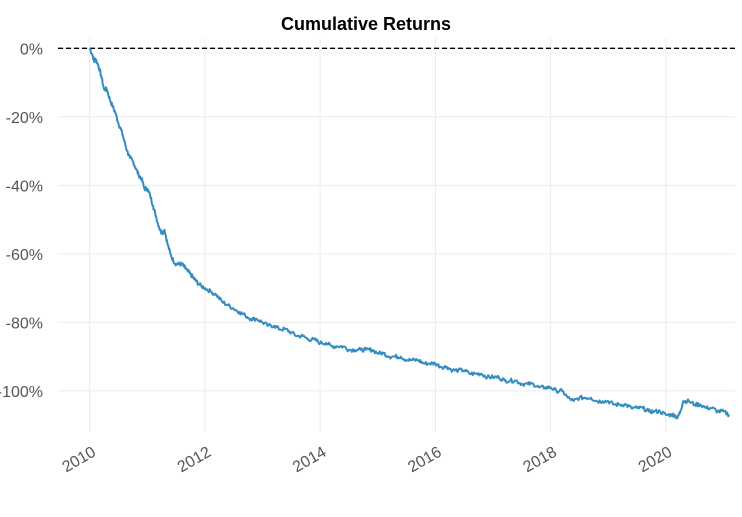 Image resolution: width=742 pixels, height=517 pixels. What do you see at coordinates (368, 460) in the screenshot?
I see `x-axis: 2010 2012 2014 2016 2018 2020` at bounding box center [368, 460].